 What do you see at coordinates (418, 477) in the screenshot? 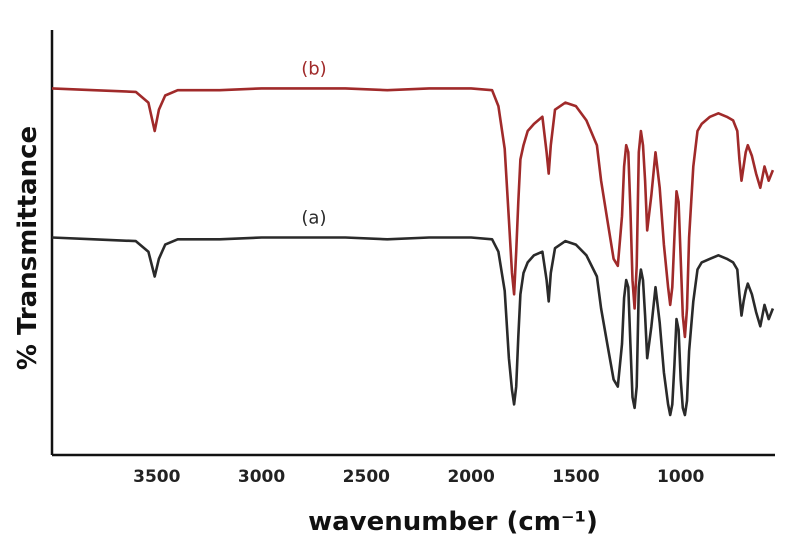
I see `x-ticks: 3500 3000 2500 2000 1500 1000` at bounding box center [418, 477].